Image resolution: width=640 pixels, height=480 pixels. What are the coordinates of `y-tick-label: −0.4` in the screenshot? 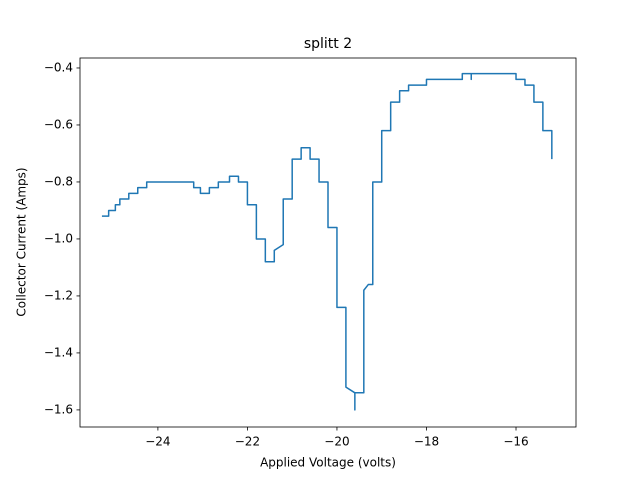 It's located at (58, 67).